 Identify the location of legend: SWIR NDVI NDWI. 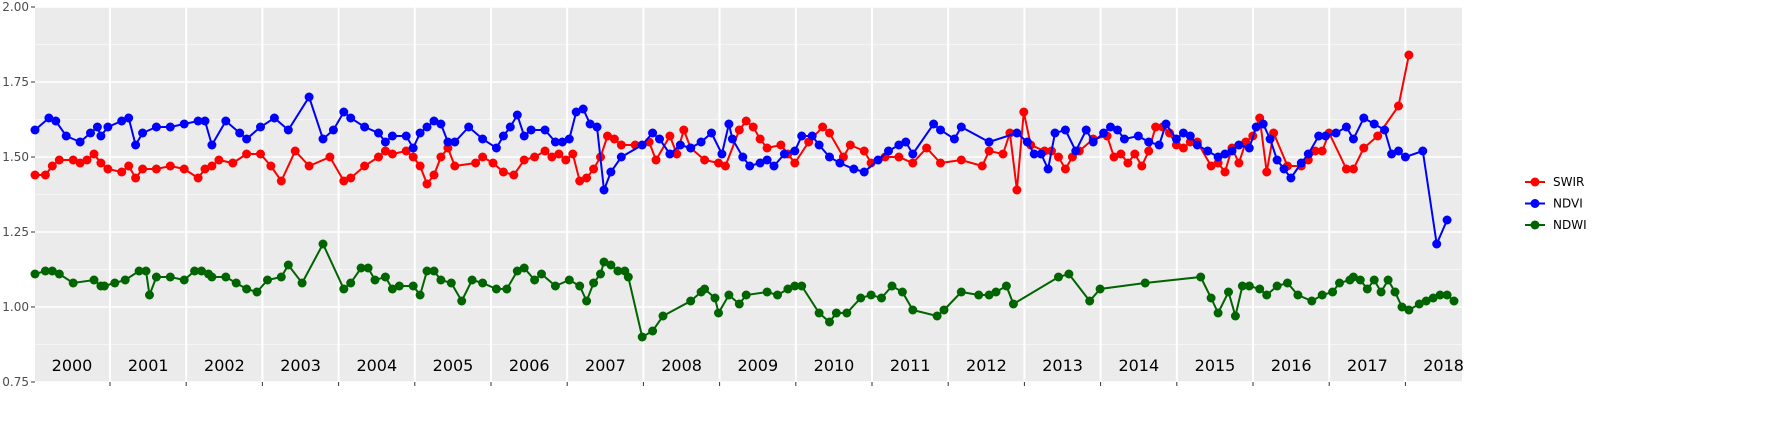
(1556, 203).